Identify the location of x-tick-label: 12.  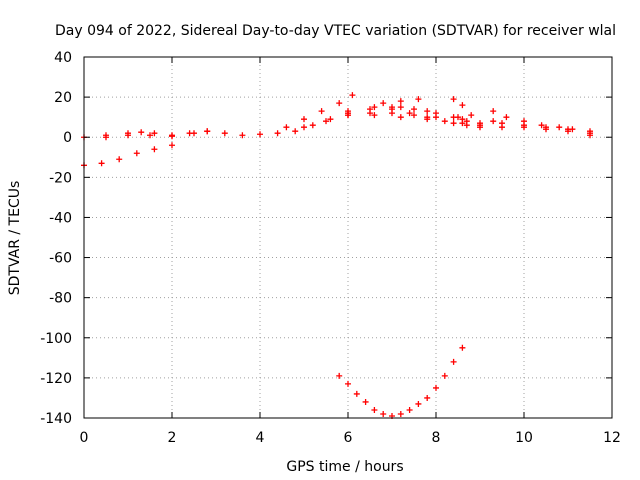
(612, 438).